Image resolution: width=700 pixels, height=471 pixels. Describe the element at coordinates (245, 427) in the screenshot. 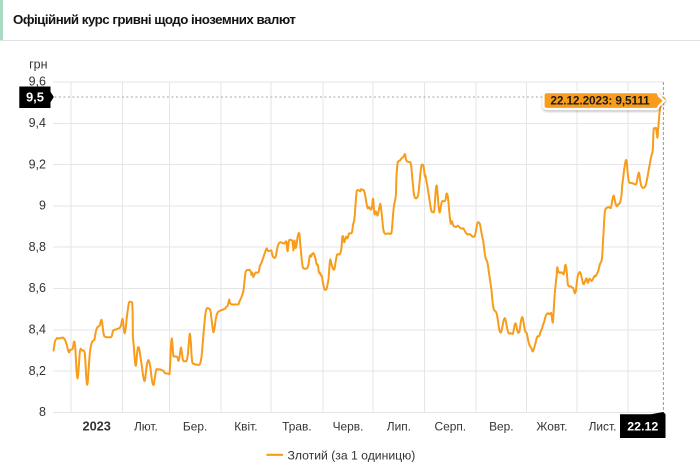

I see `svg-text: Квіт.` at that location.